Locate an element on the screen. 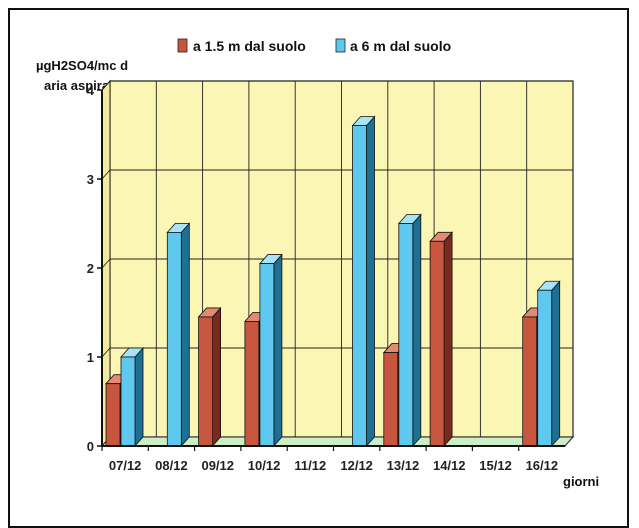 Image resolution: width=639 pixels, height=528 pixels. x-tick-label: 10/12 is located at coordinates (264, 465).